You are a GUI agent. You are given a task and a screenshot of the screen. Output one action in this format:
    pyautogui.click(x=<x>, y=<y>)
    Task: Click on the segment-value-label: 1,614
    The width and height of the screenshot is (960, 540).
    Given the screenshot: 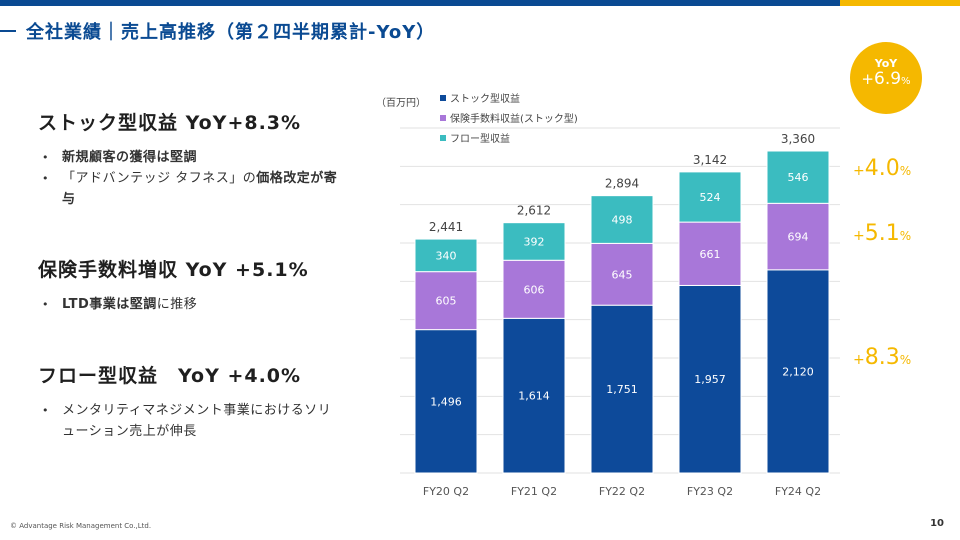 What is the action you would take?
    pyautogui.click(x=534, y=396)
    